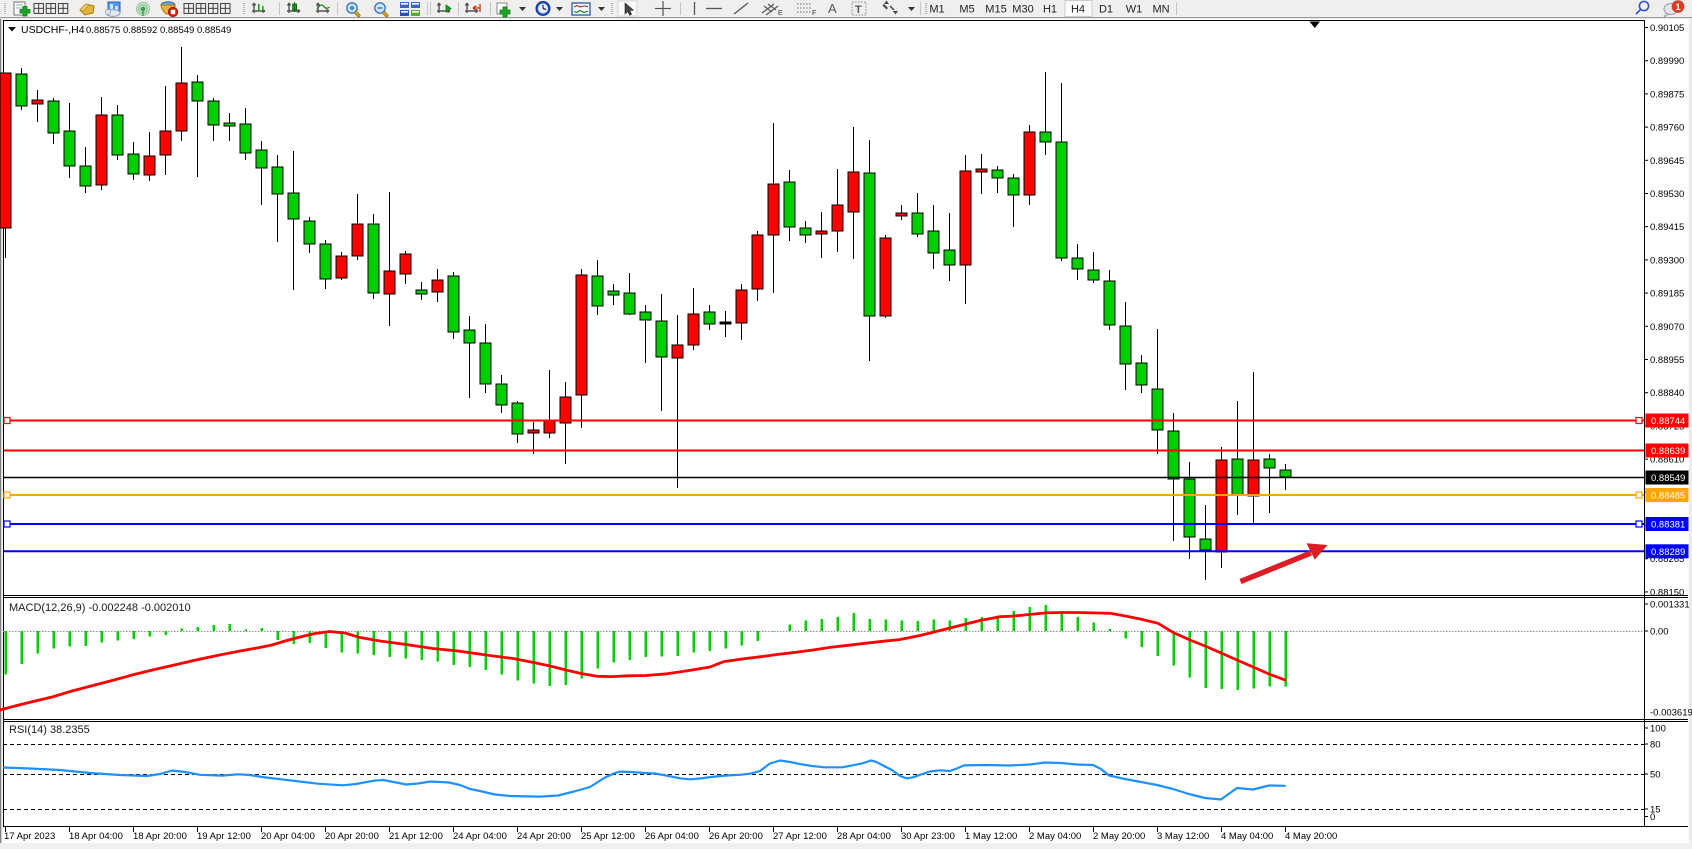 This screenshot has width=1692, height=849. Describe the element at coordinates (1022, 10) in the screenshot. I see `svg-text: M30` at that location.